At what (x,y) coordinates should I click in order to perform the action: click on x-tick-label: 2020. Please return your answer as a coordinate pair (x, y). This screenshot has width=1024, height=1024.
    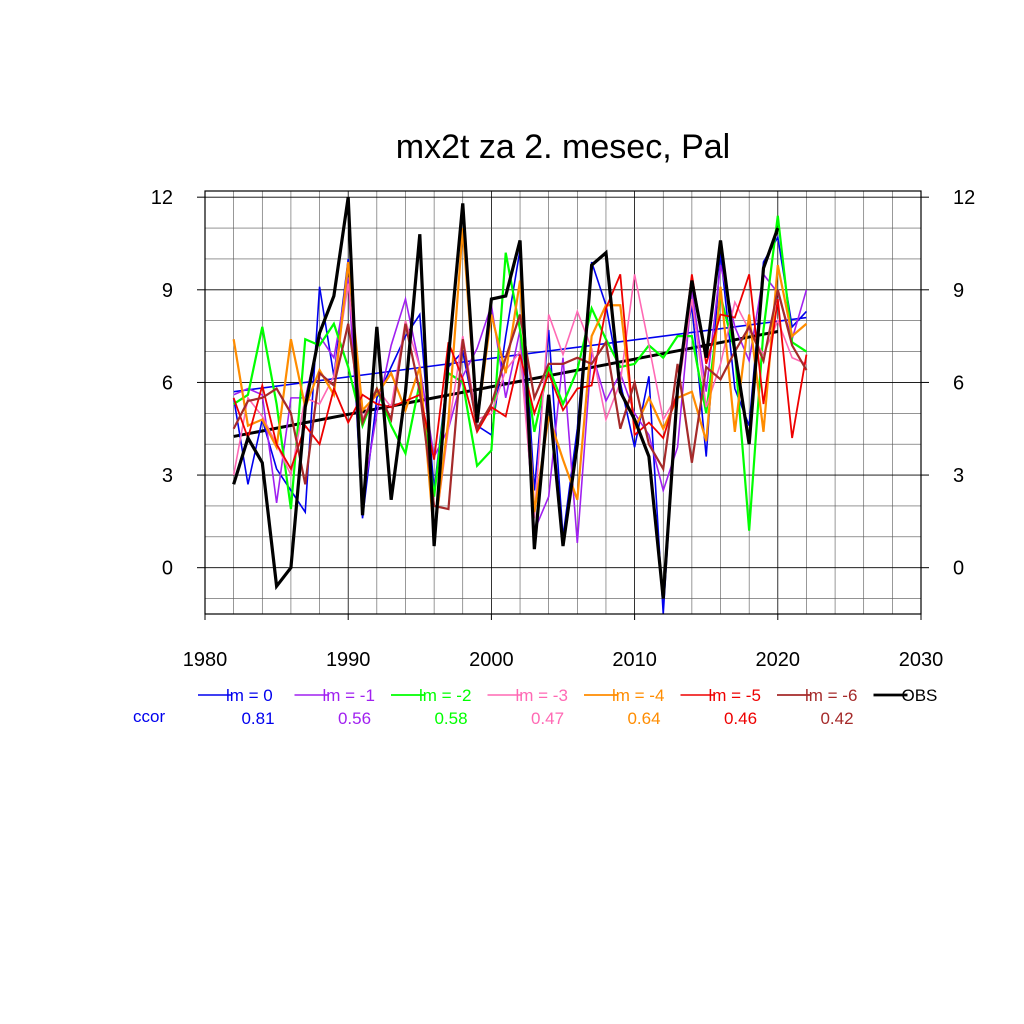
    Looking at the image, I should click on (778, 660).